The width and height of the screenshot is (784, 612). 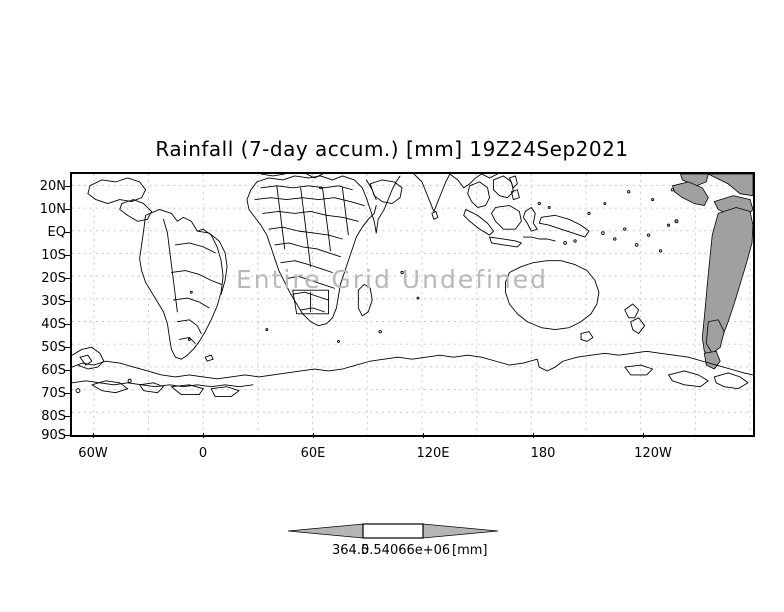 What do you see at coordinates (543, 453) in the screenshot?
I see `x-axis-label-180: 180` at bounding box center [543, 453].